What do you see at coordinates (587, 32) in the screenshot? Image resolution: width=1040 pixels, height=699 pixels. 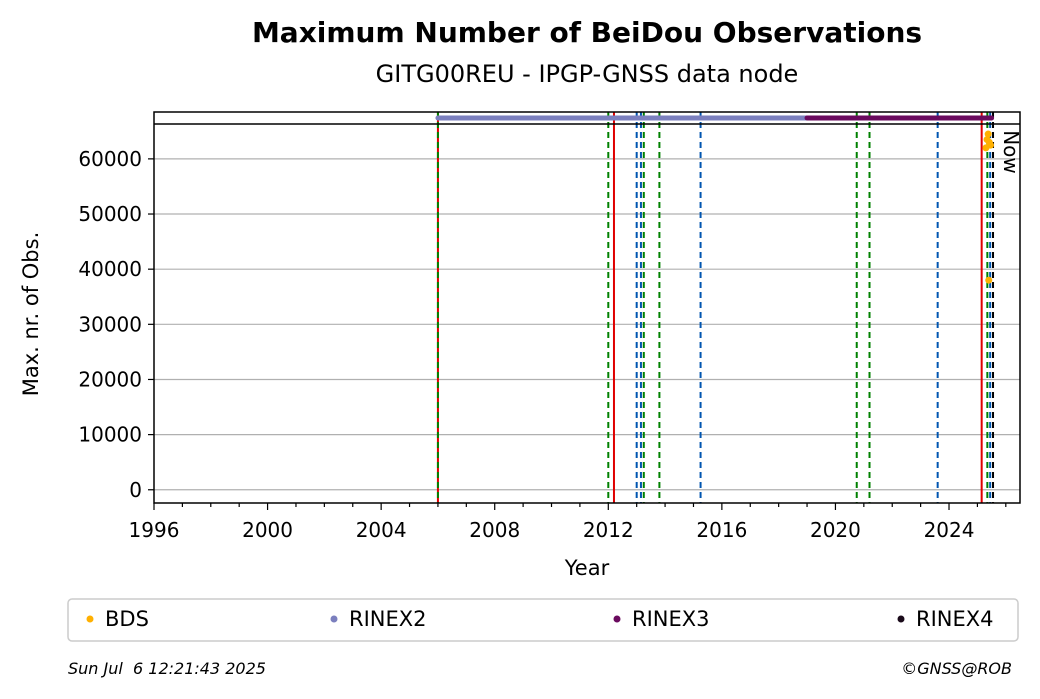 I see `chart-title: Maximum Number of BeiDou Observations` at bounding box center [587, 32].